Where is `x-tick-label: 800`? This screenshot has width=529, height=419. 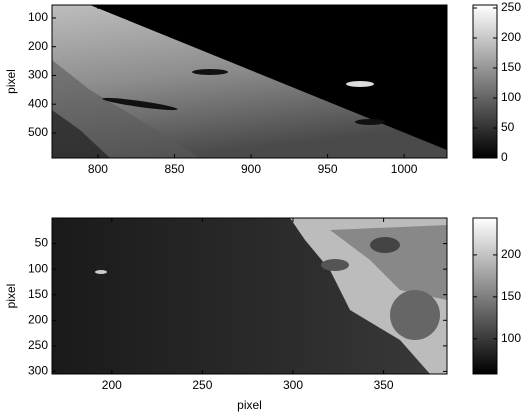
x-tick-label: 800 is located at coordinates (98, 169).